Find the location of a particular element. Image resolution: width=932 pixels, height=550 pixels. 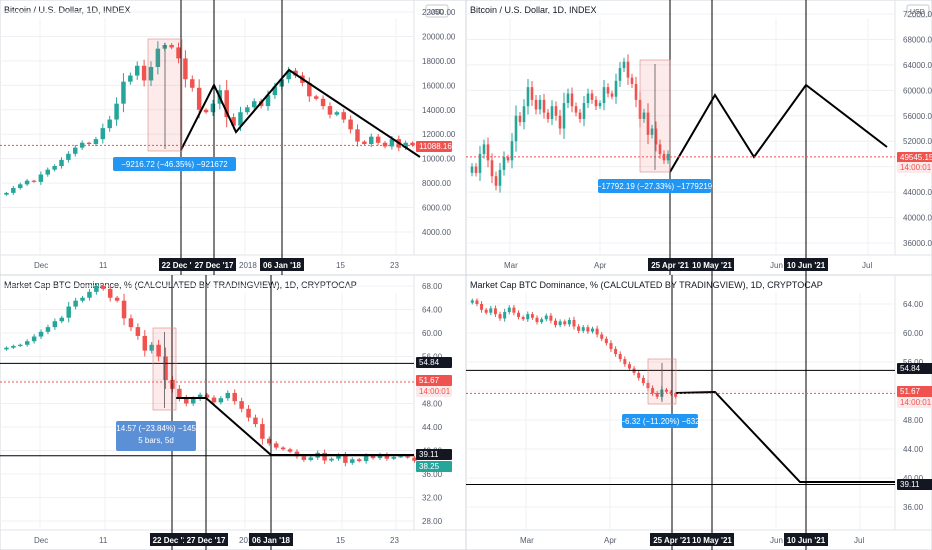

x-tick-label: 23 is located at coordinates (394, 540).